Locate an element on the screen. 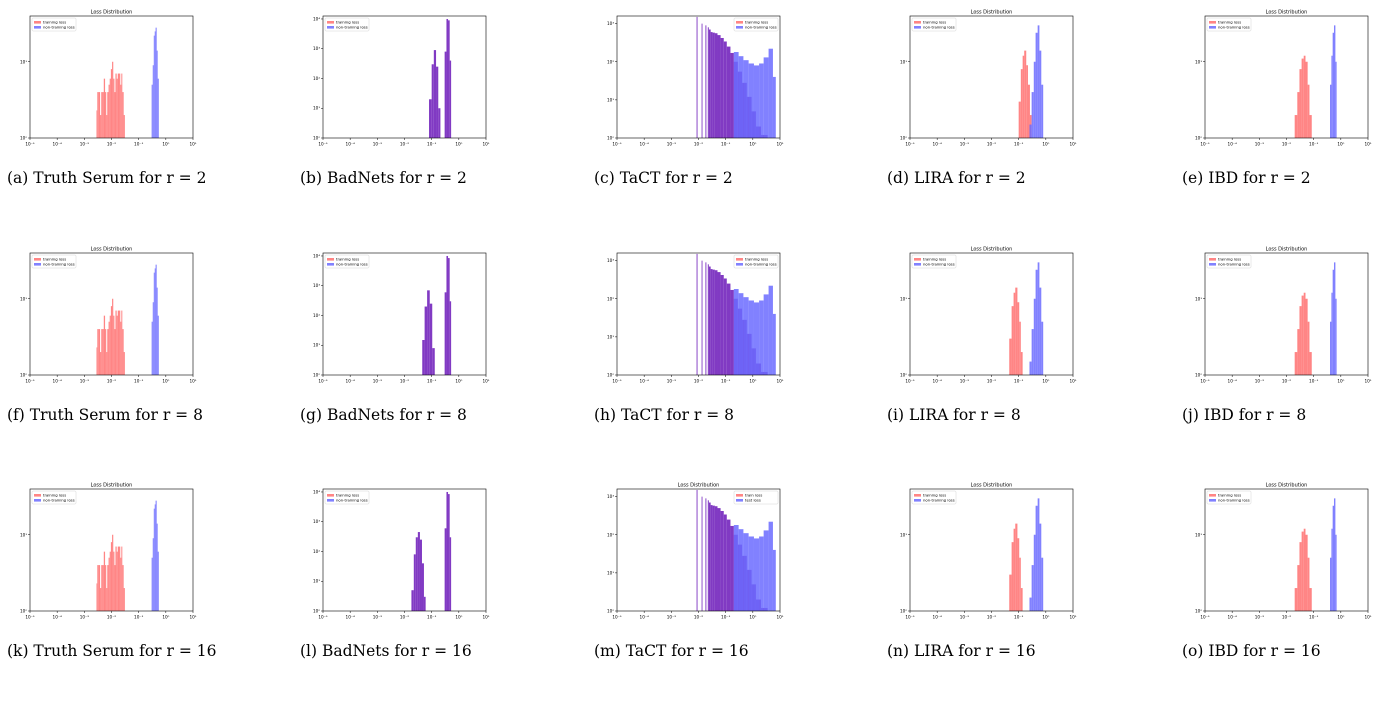 The image size is (1377, 709). y-tick-label: 10³ is located at coordinates (316, 521).